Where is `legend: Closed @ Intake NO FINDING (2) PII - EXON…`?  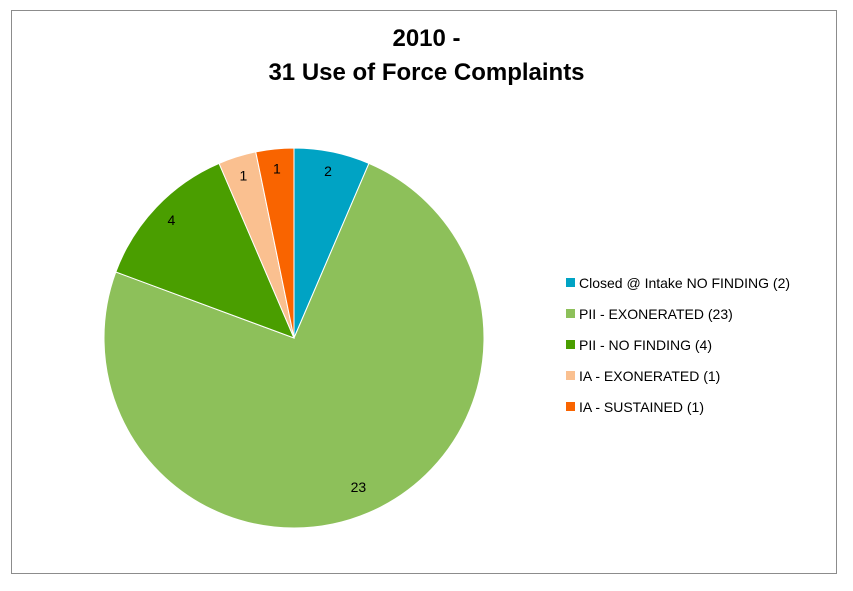 legend: Closed @ Intake NO FINDING (2) PII - EXON… is located at coordinates (678, 344).